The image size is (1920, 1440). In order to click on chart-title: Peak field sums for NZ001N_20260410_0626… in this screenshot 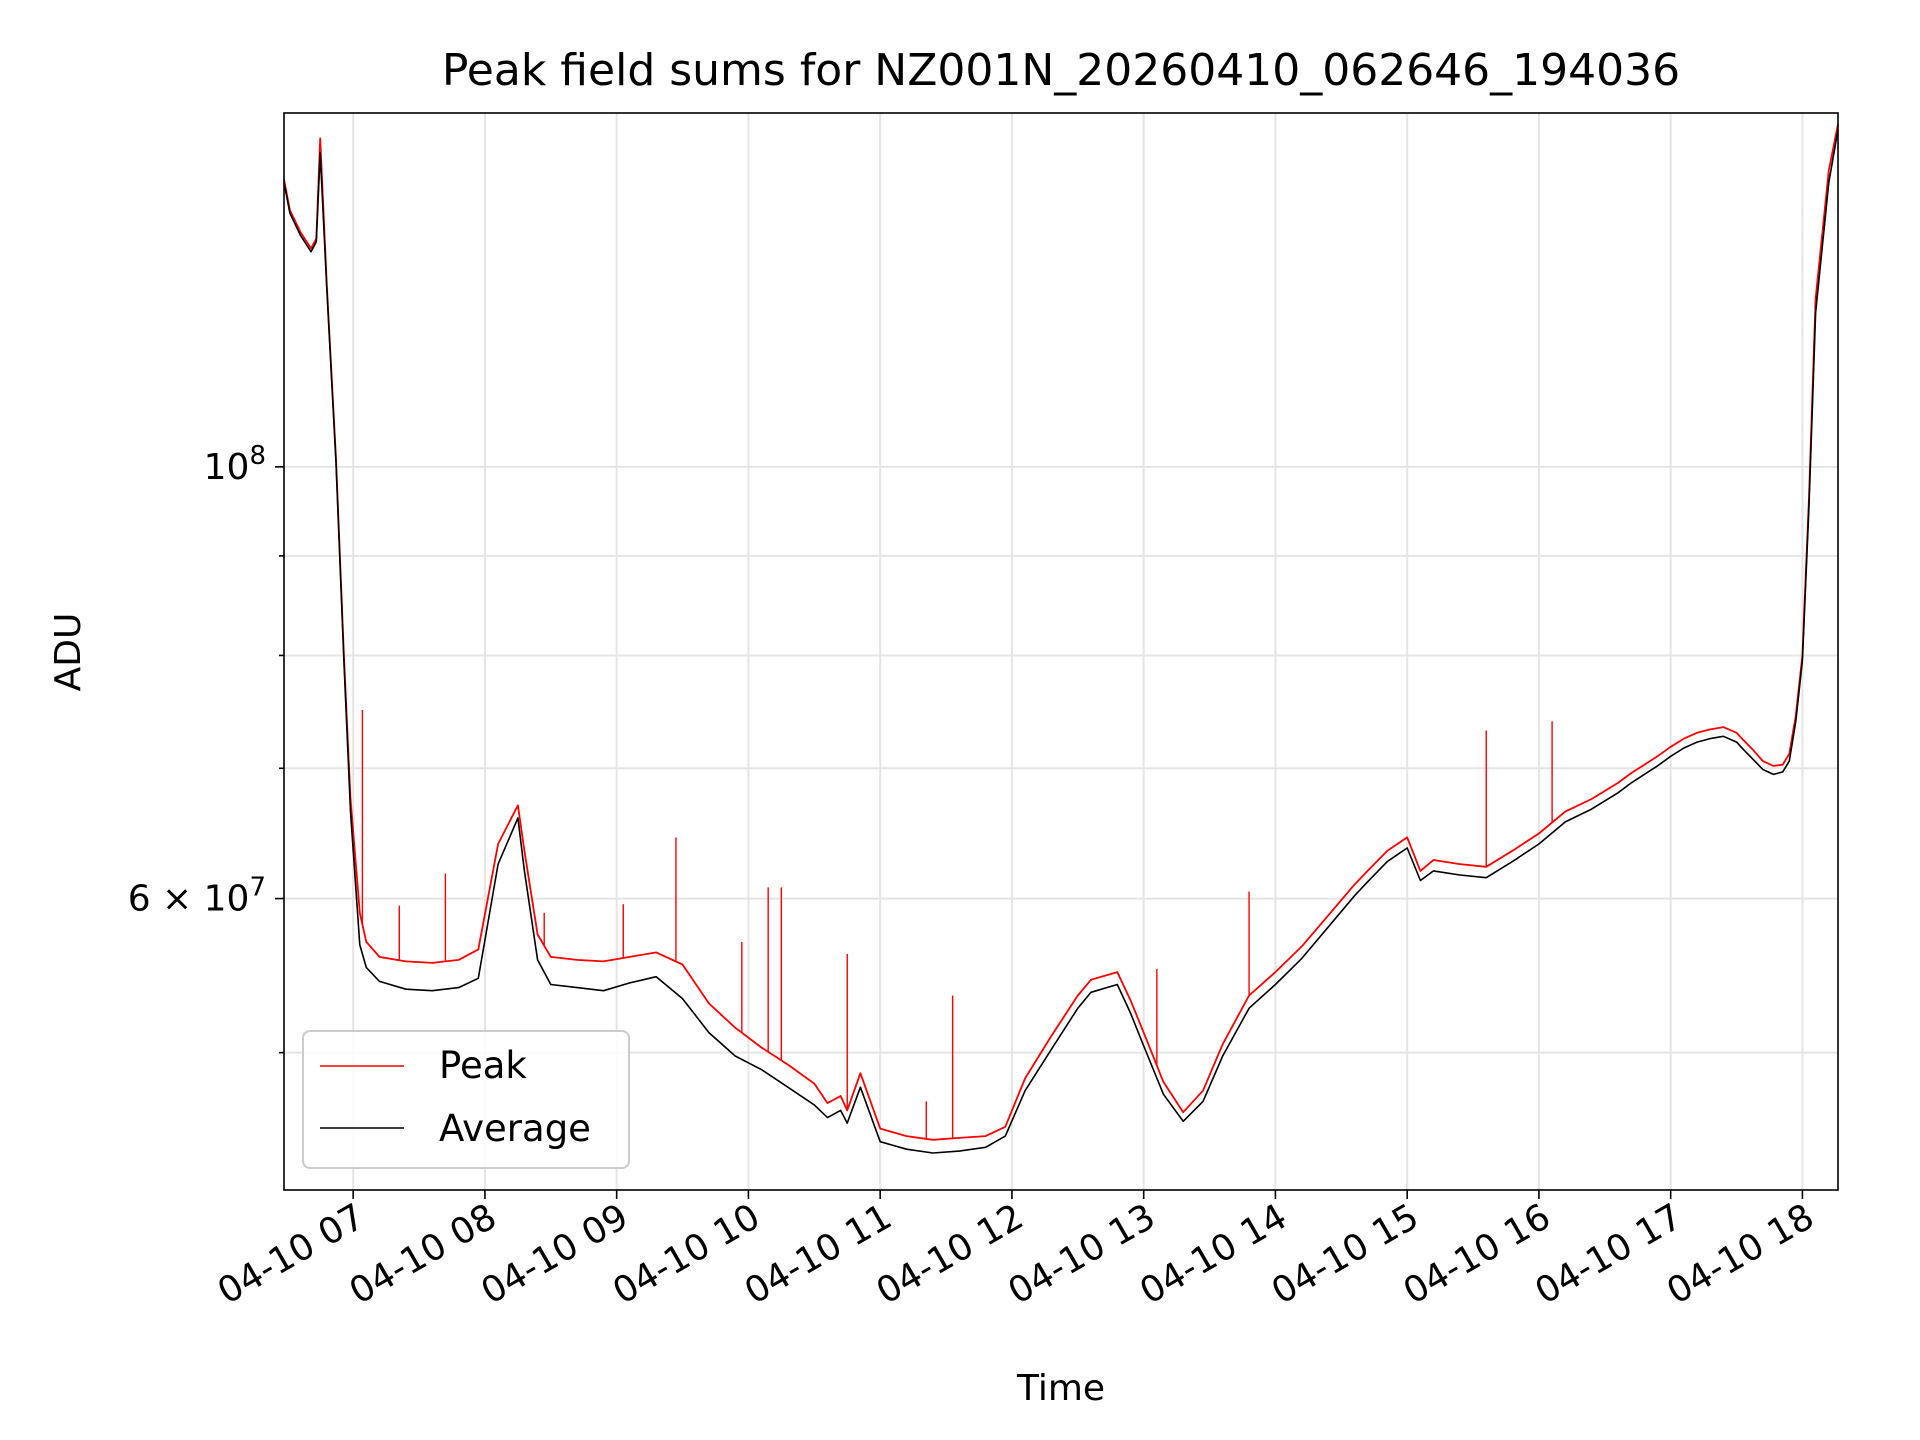, I will do `click(1061, 70)`.